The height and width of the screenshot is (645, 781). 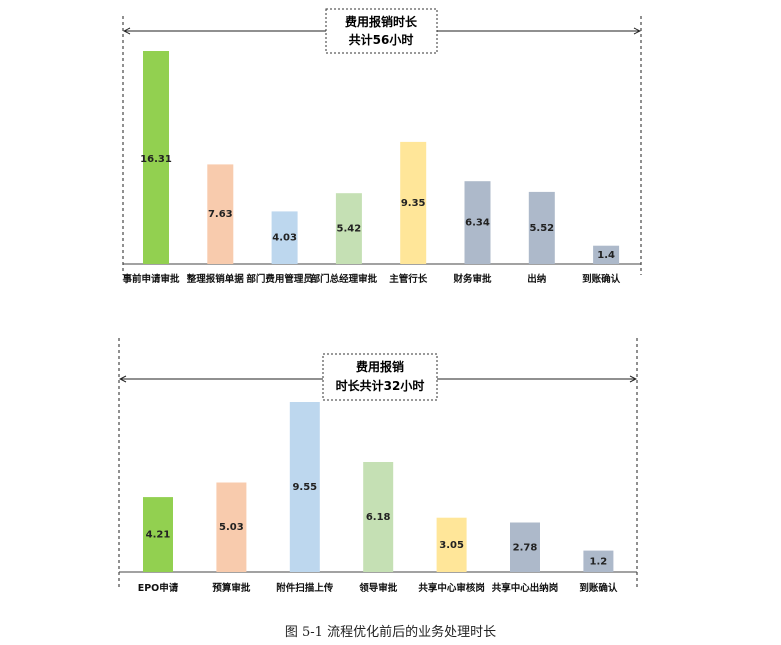 I want to click on chart-2-category-label: 领导审批, so click(x=378, y=588).